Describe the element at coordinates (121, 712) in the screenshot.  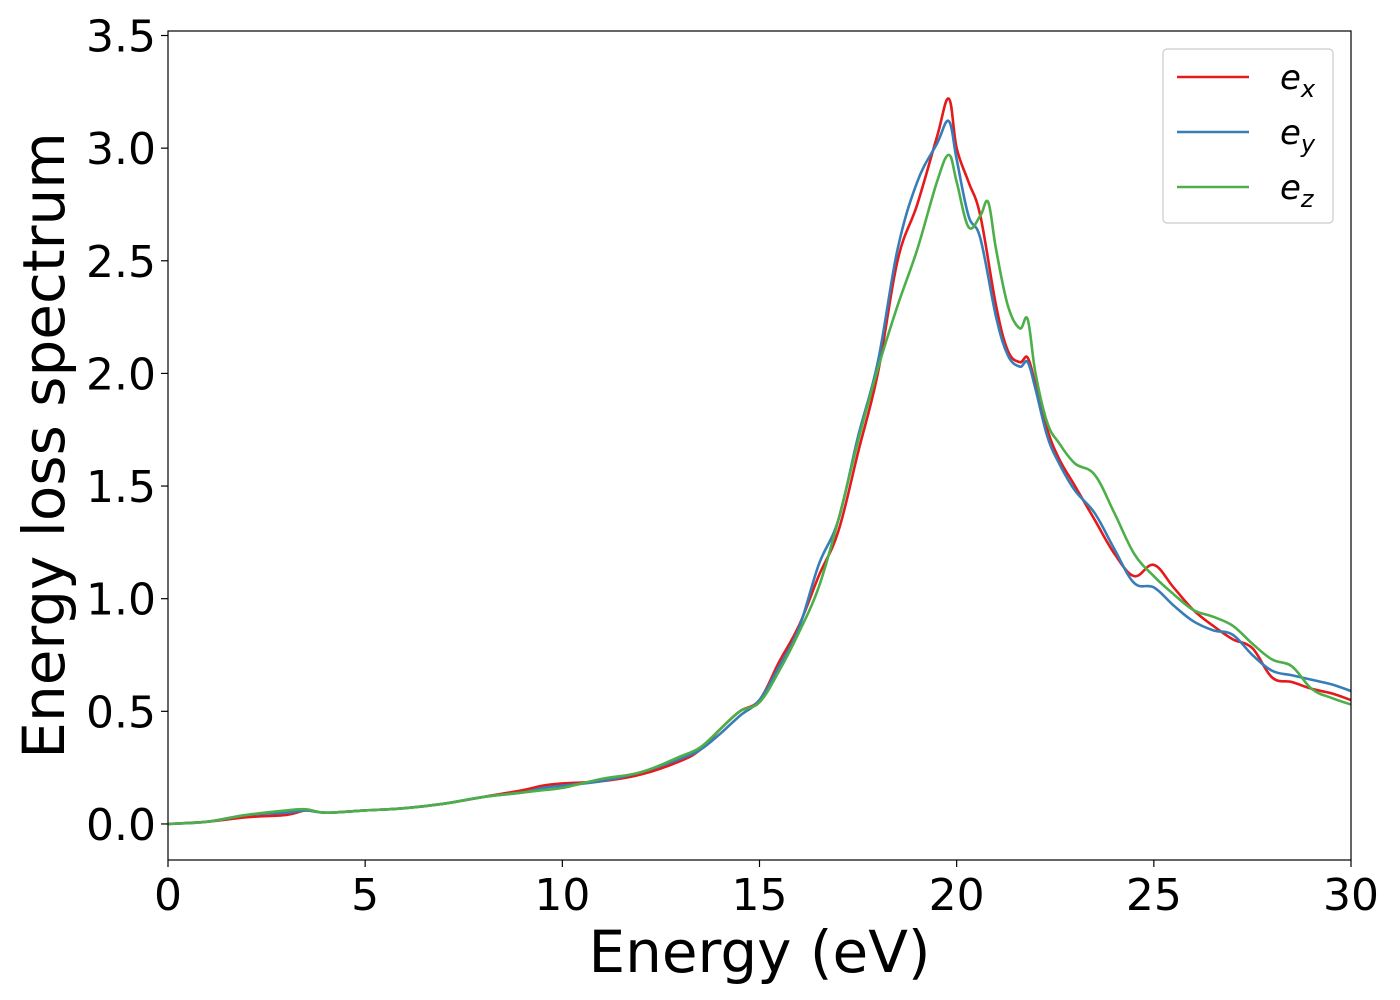
I see `y-tick-label: 0.5` at that location.